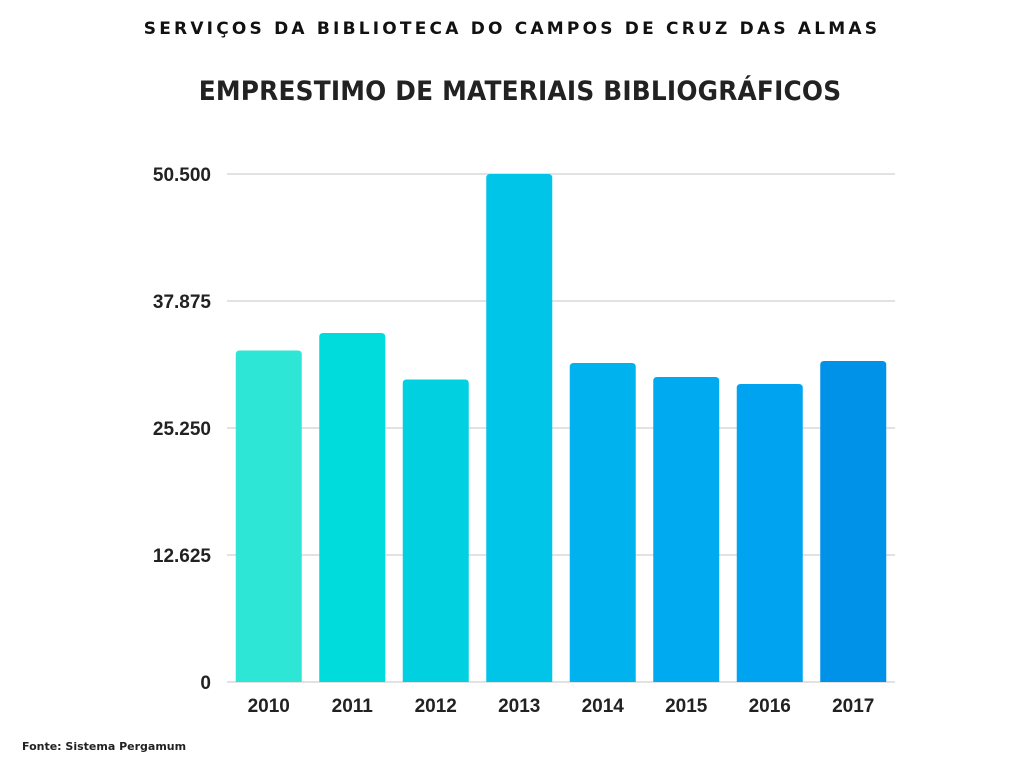  Describe the element at coordinates (268, 516) in the screenshot. I see `bar-2010` at that location.